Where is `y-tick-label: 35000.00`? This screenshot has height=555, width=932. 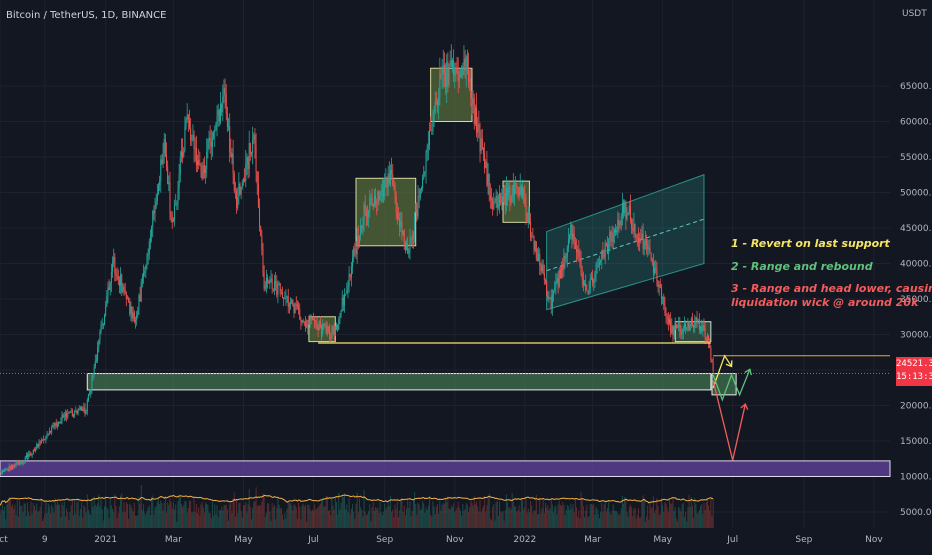
y-tick-label: 35000.00 is located at coordinates (916, 300).